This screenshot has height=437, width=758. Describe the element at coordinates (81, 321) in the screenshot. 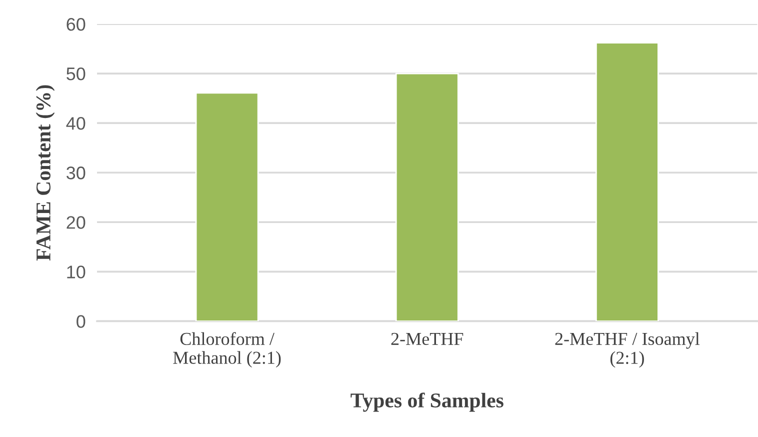

I see `y-tick-label: 0` at that location.